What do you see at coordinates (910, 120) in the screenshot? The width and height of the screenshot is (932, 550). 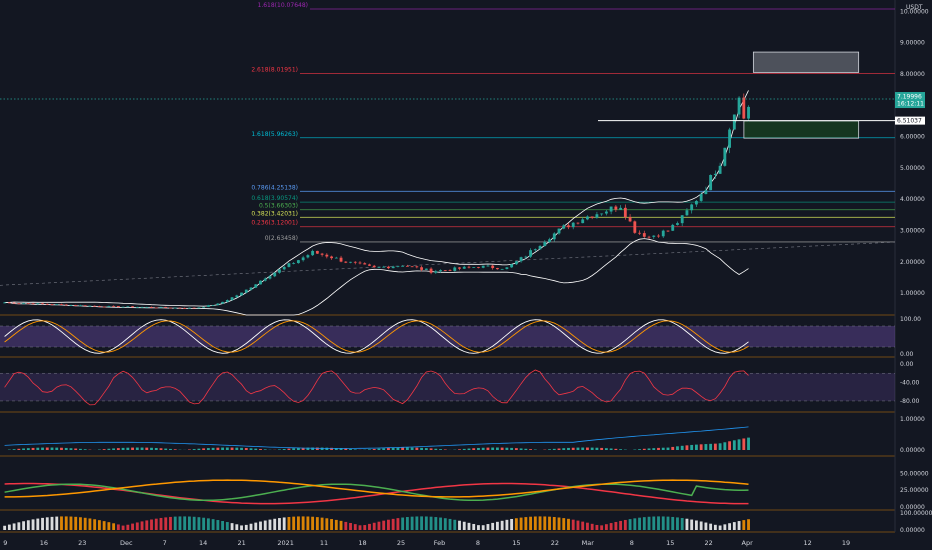 I see `horizontal-line-badge` at bounding box center [910, 120].